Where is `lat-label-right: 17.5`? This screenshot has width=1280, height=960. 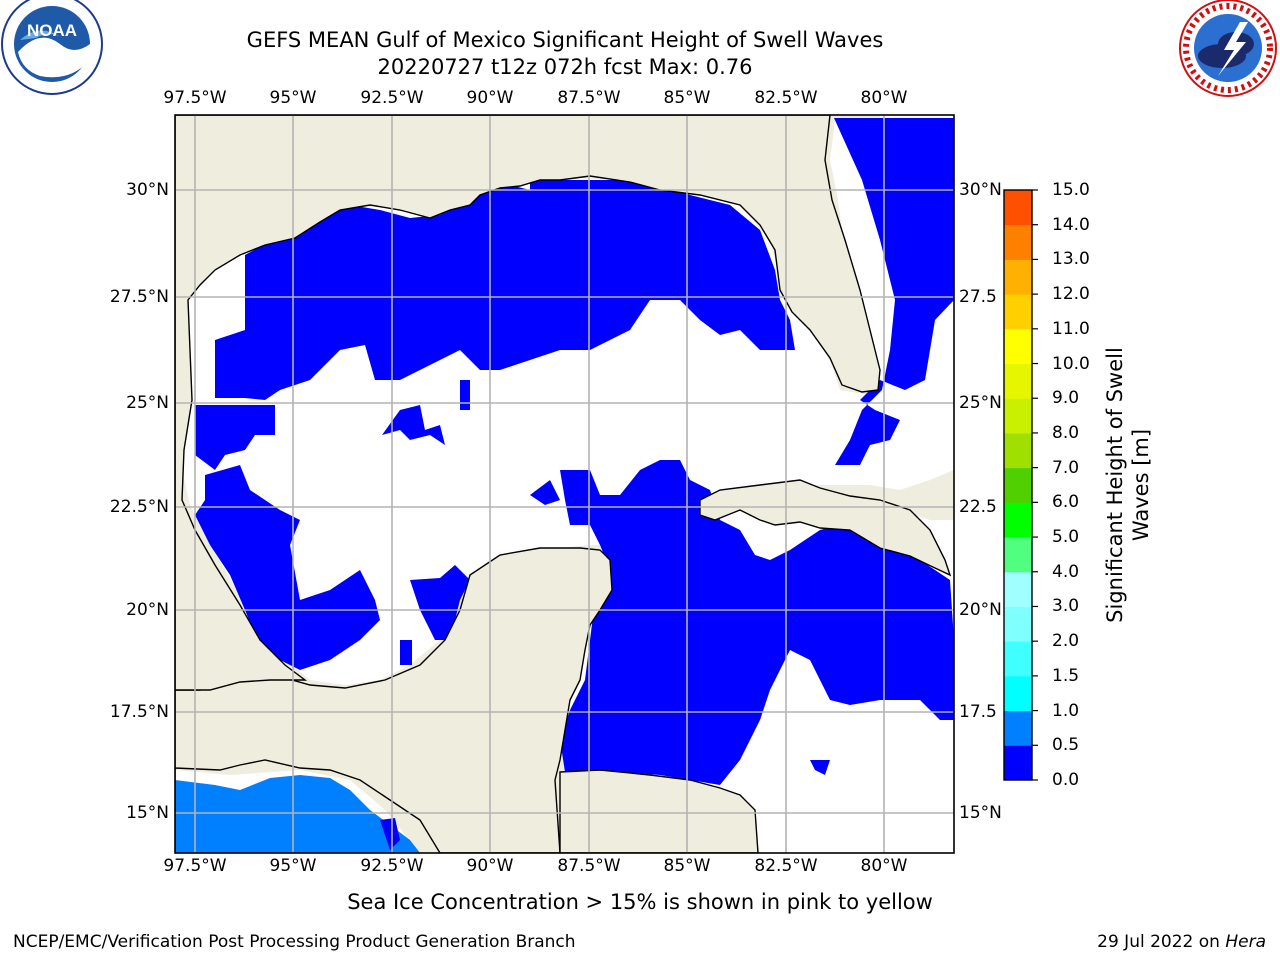
lat-label-right: 17.5 is located at coordinates (978, 712).